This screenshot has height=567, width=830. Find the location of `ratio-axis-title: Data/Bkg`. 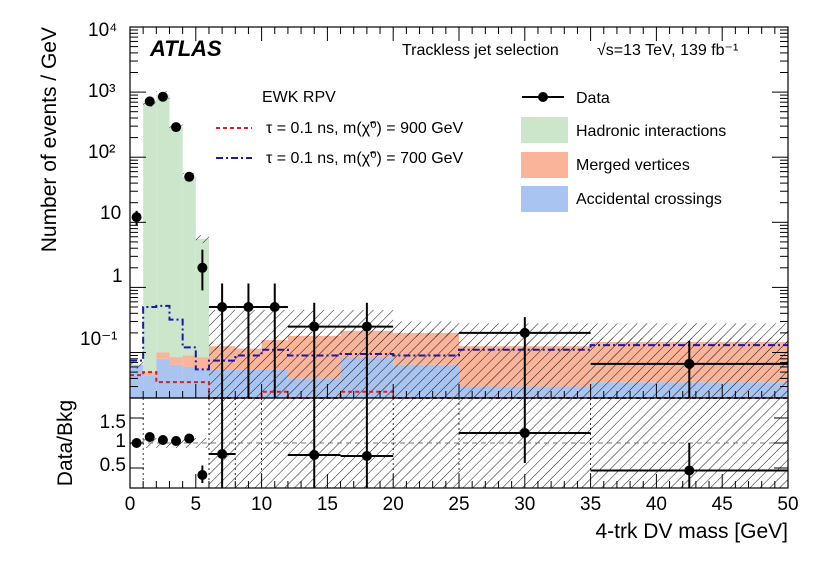

ratio-axis-title: Data/Bkg is located at coordinates (65, 443).